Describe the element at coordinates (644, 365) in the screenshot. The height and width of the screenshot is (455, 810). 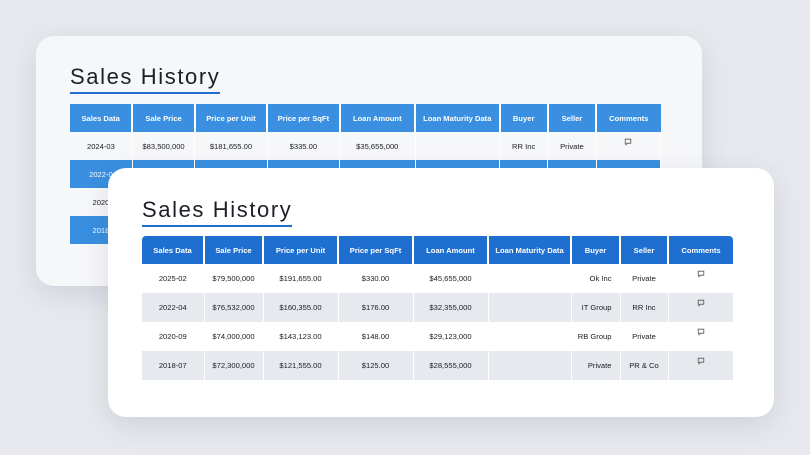
I see `cell-seller: PR & Co` at that location.